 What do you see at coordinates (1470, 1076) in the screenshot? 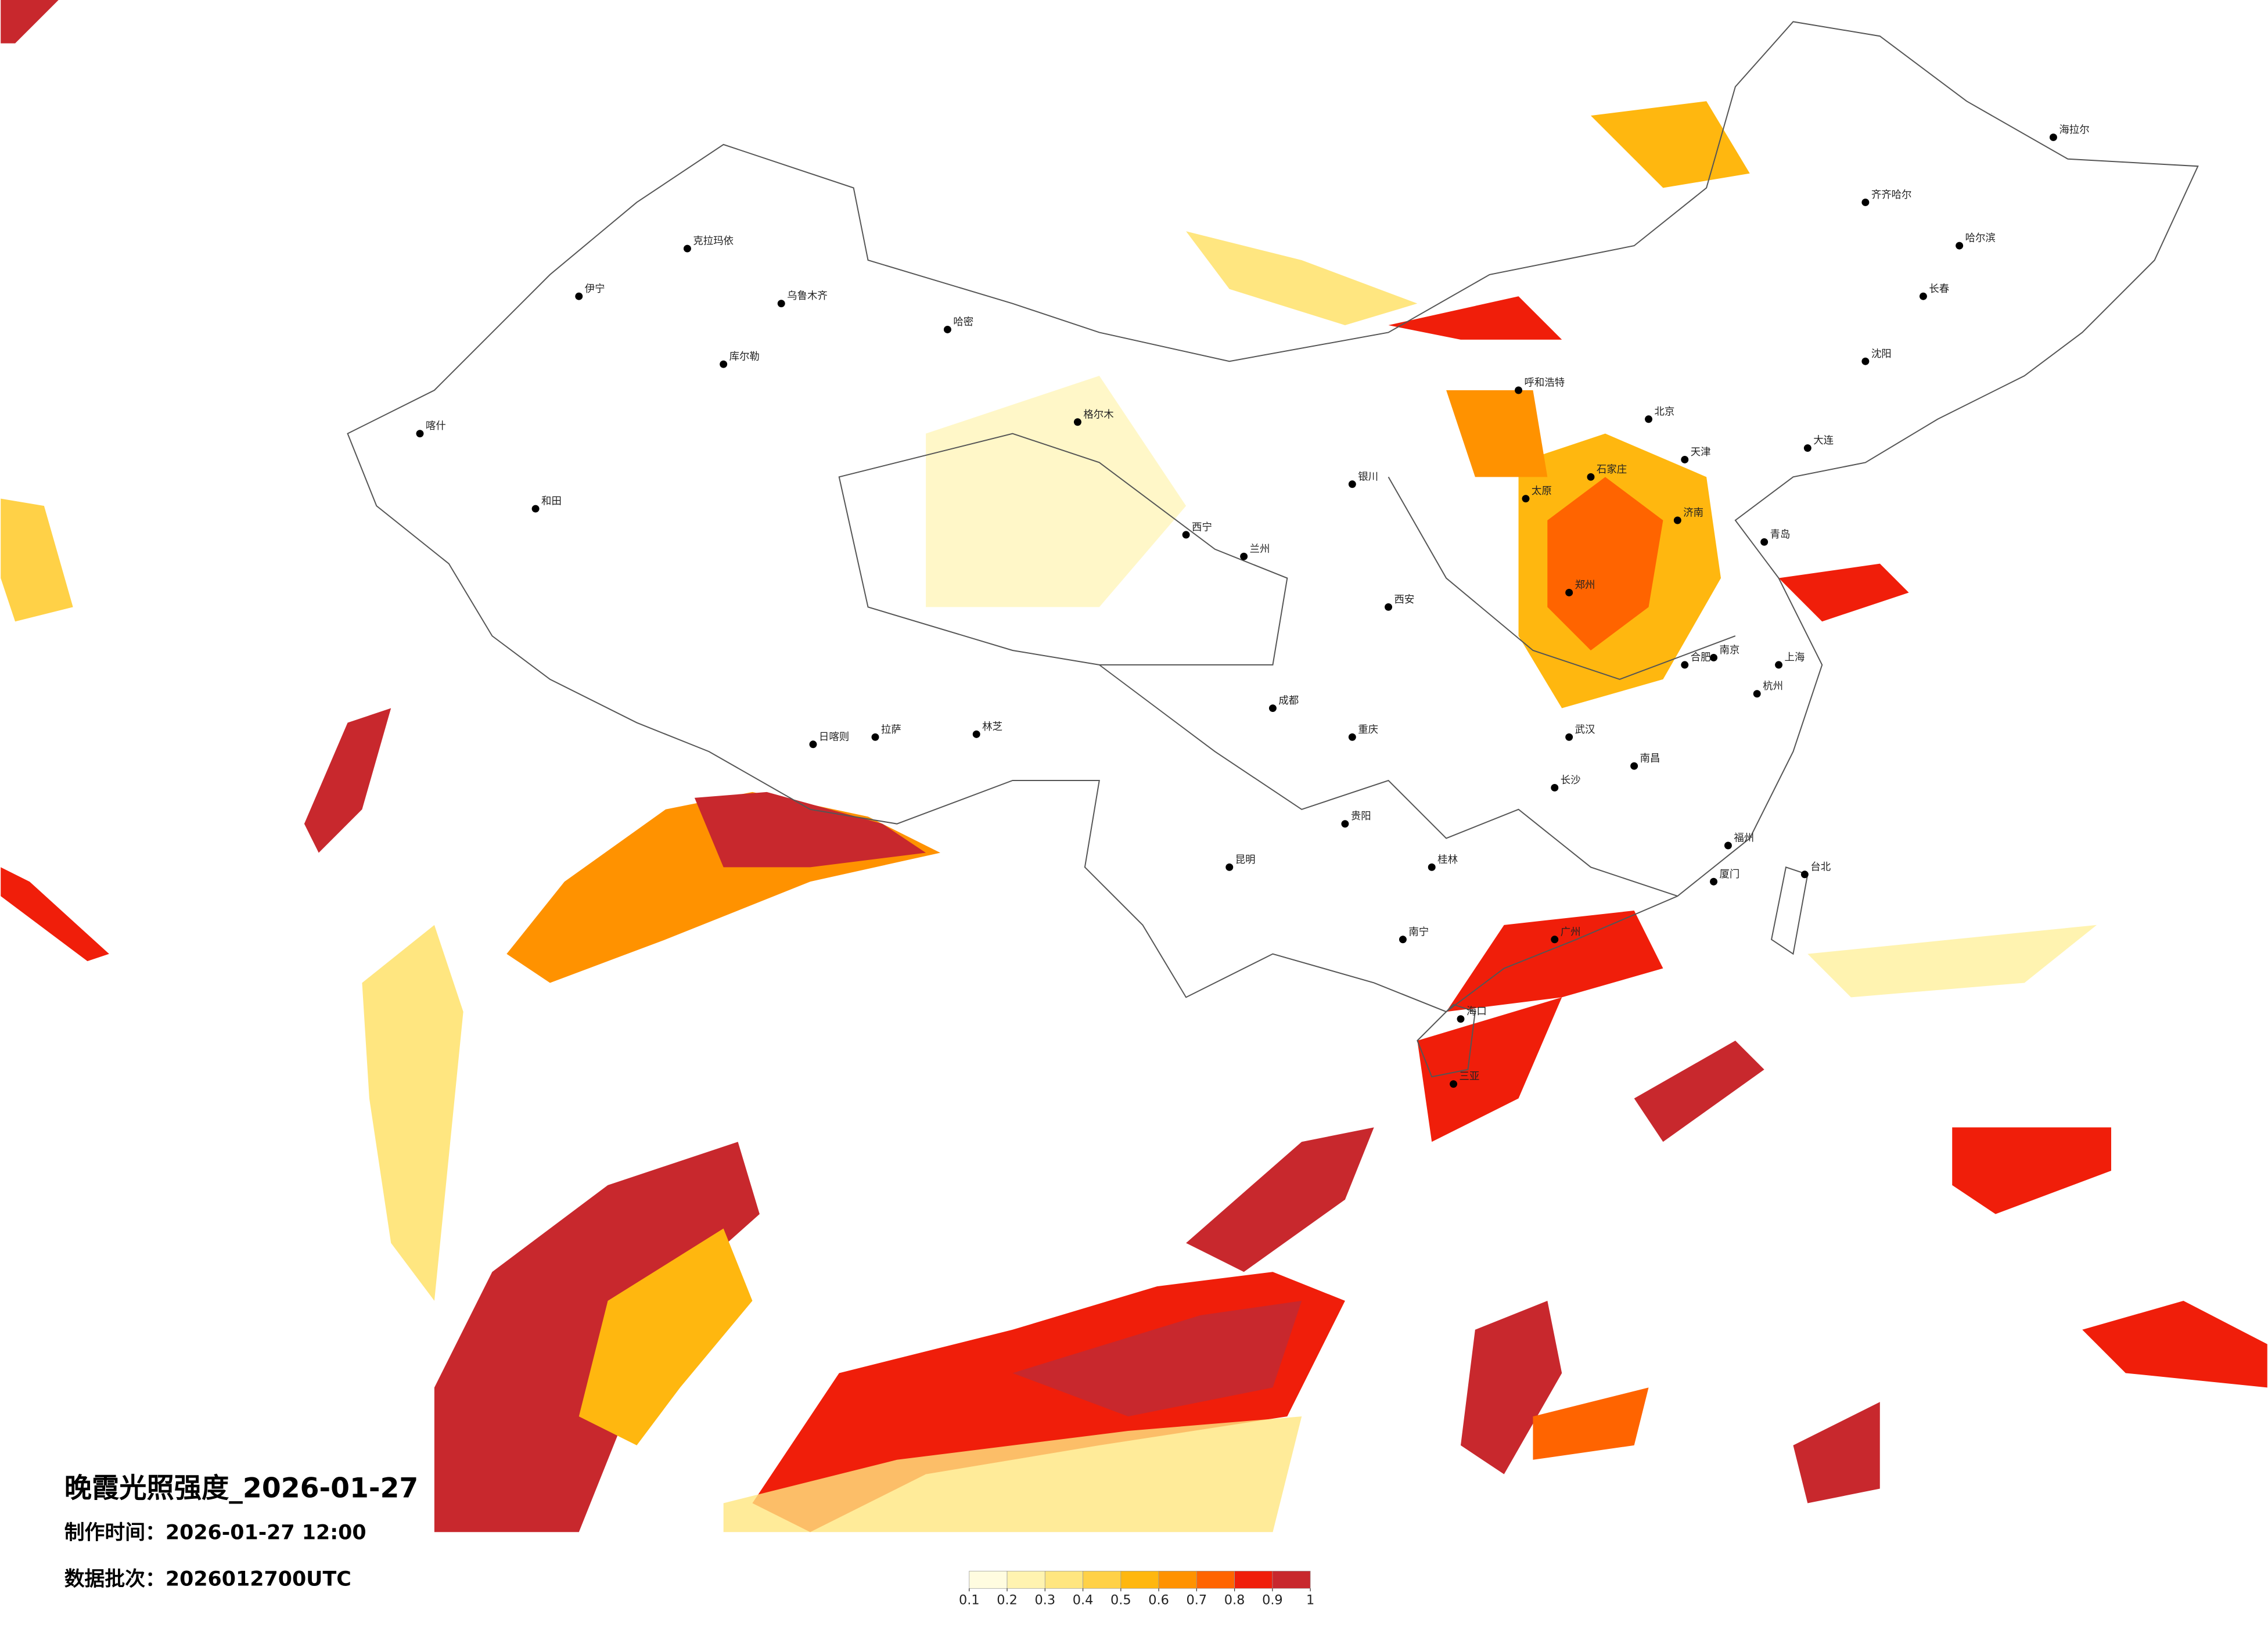
I see `city-label: 三亚` at bounding box center [1470, 1076].